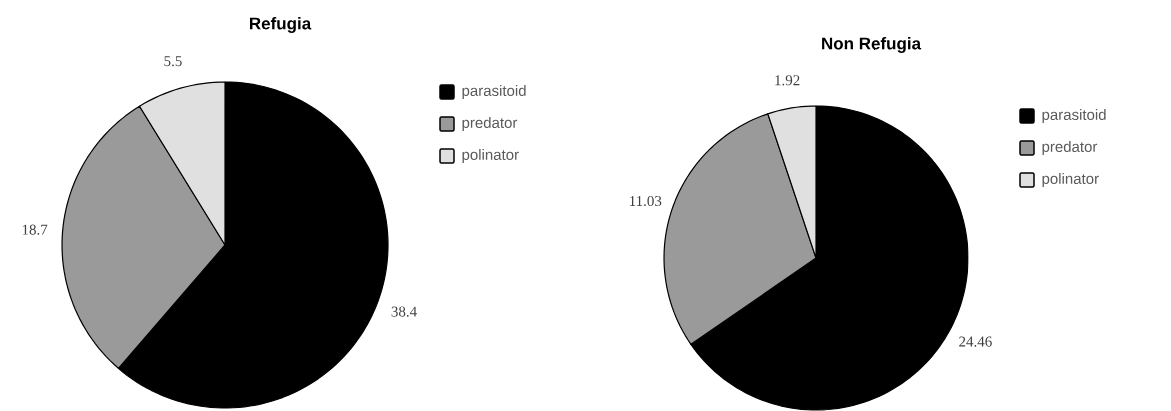  Describe the element at coordinates (975, 341) in the screenshot. I see `data-label: 24.46` at that location.